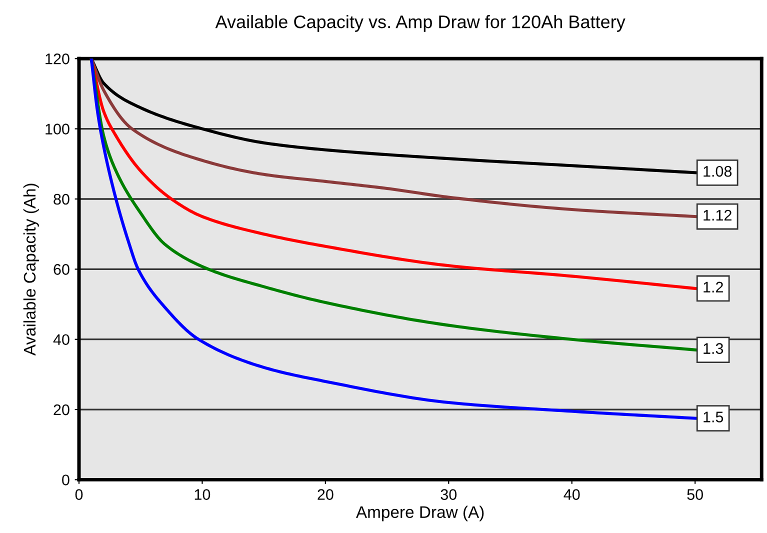  Describe the element at coordinates (714, 417) in the screenshot. I see `series-label: 1.5` at that location.